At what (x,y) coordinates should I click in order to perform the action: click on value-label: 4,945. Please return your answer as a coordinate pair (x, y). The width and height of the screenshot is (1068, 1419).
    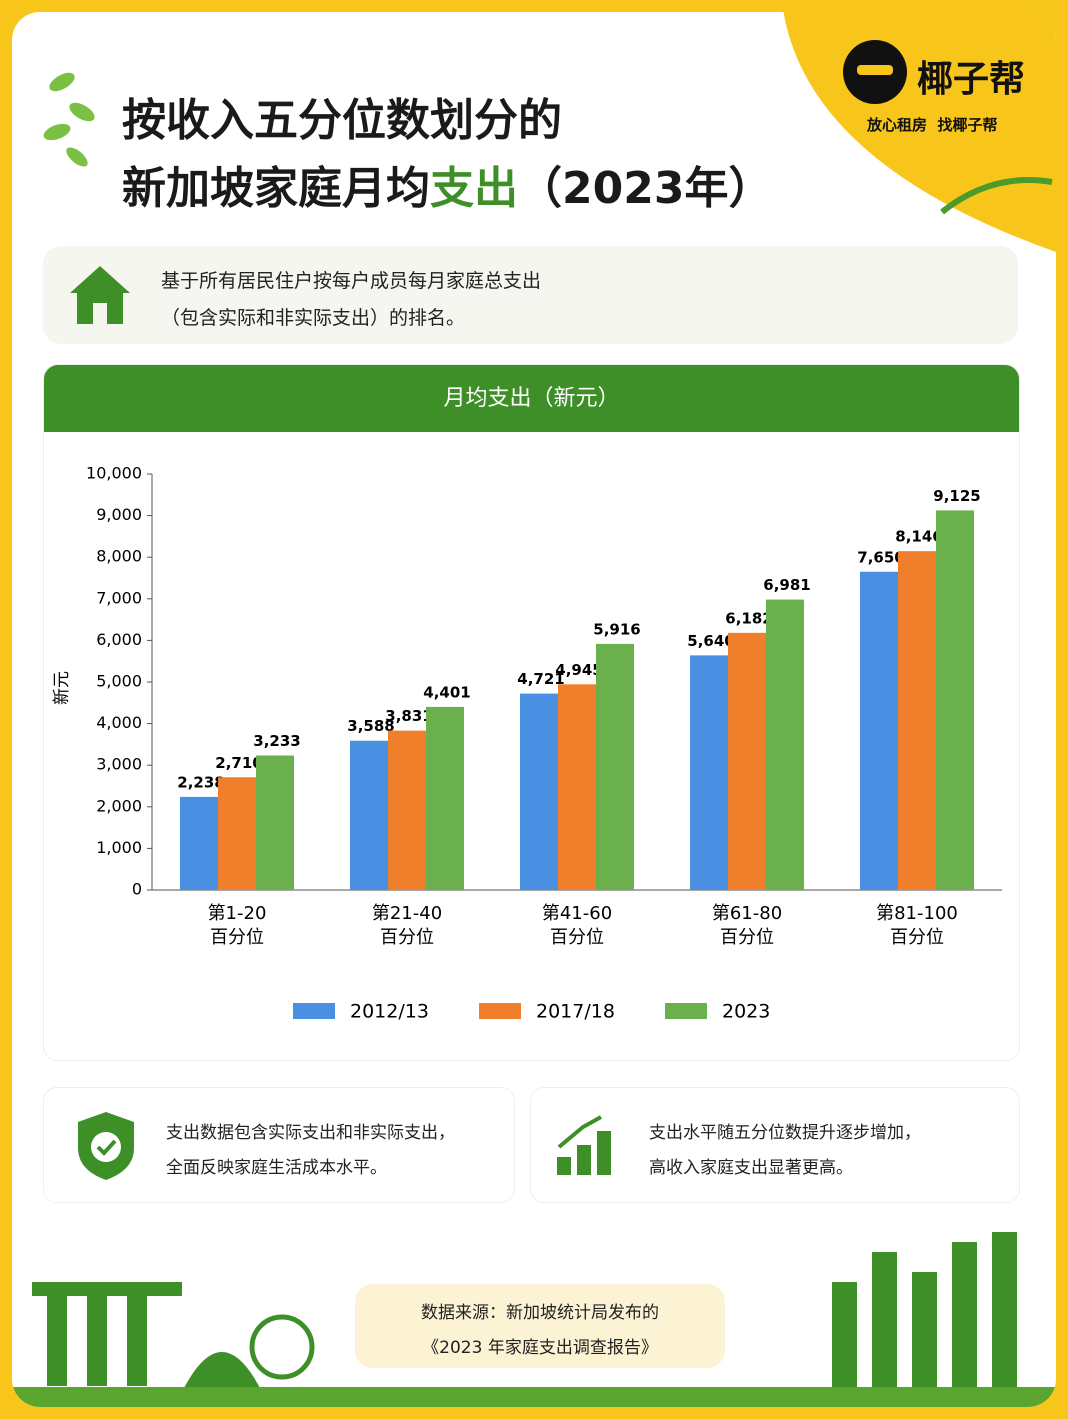
    Looking at the image, I should click on (578, 670).